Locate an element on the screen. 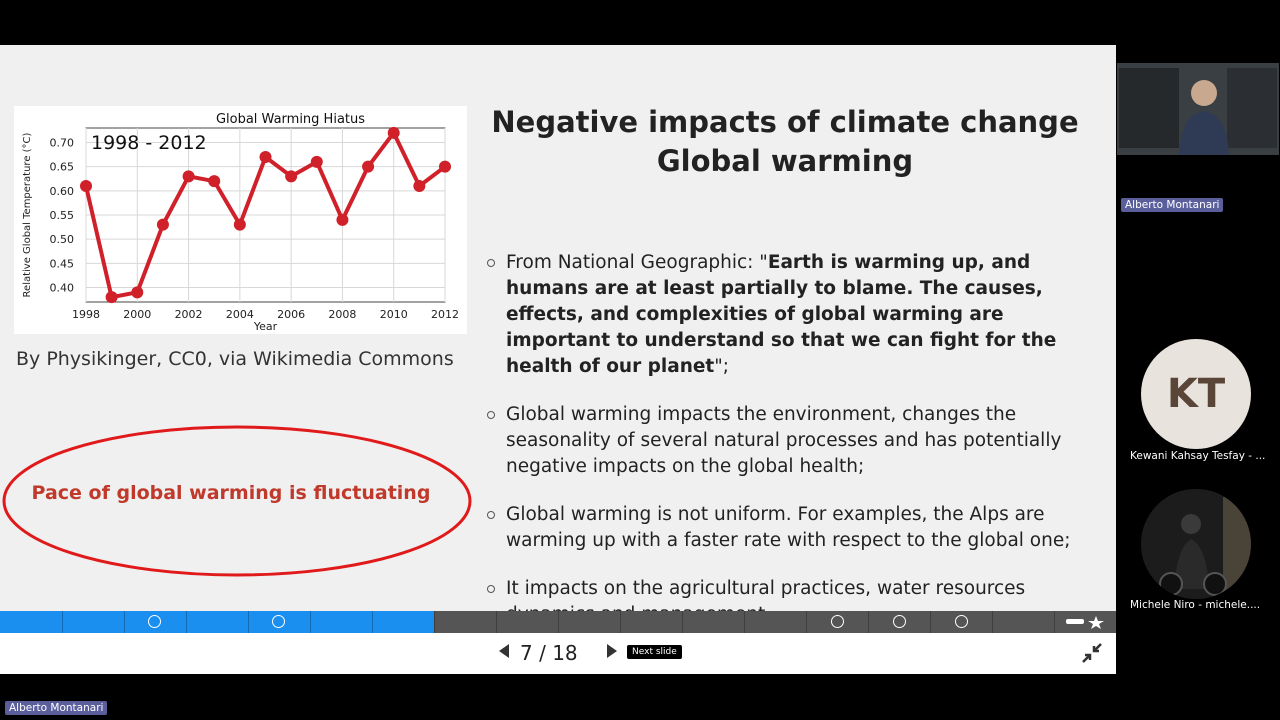 The image size is (1280, 720). x-tick-label: 1998 is located at coordinates (86, 314).